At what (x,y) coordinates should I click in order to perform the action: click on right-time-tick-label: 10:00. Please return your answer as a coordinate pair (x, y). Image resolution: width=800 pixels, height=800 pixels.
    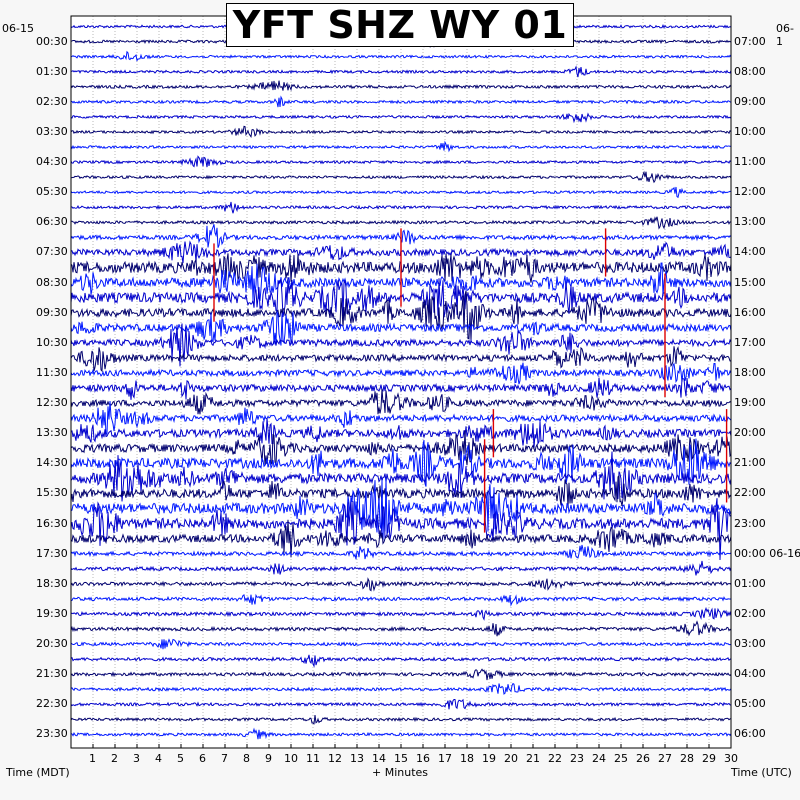
    Looking at the image, I should click on (750, 131).